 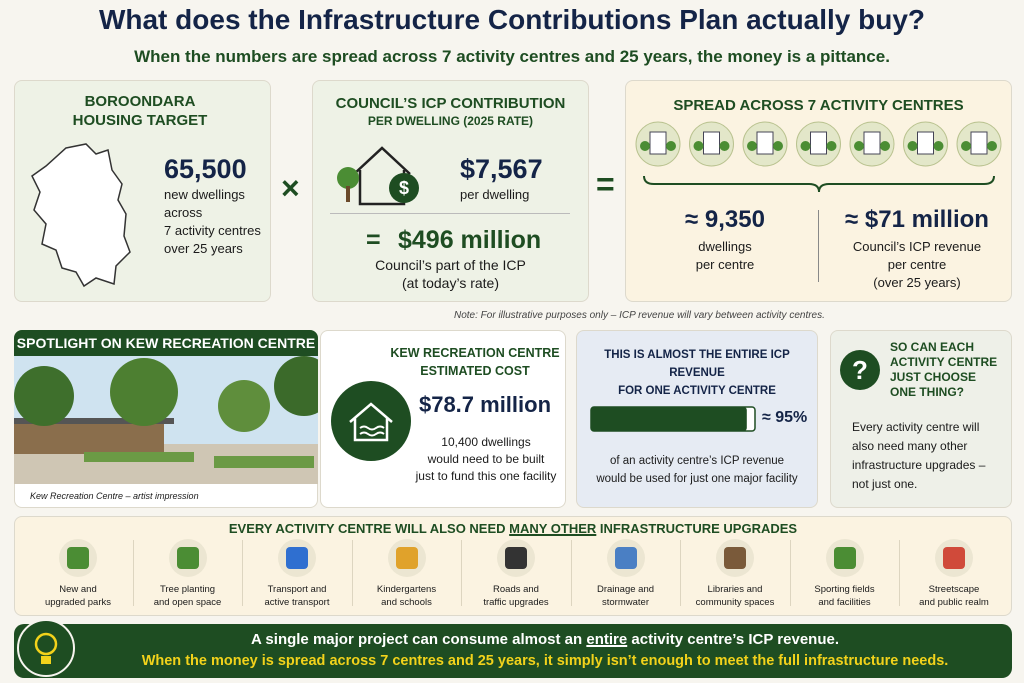 I want to click on equals: =, so click(x=605, y=184).